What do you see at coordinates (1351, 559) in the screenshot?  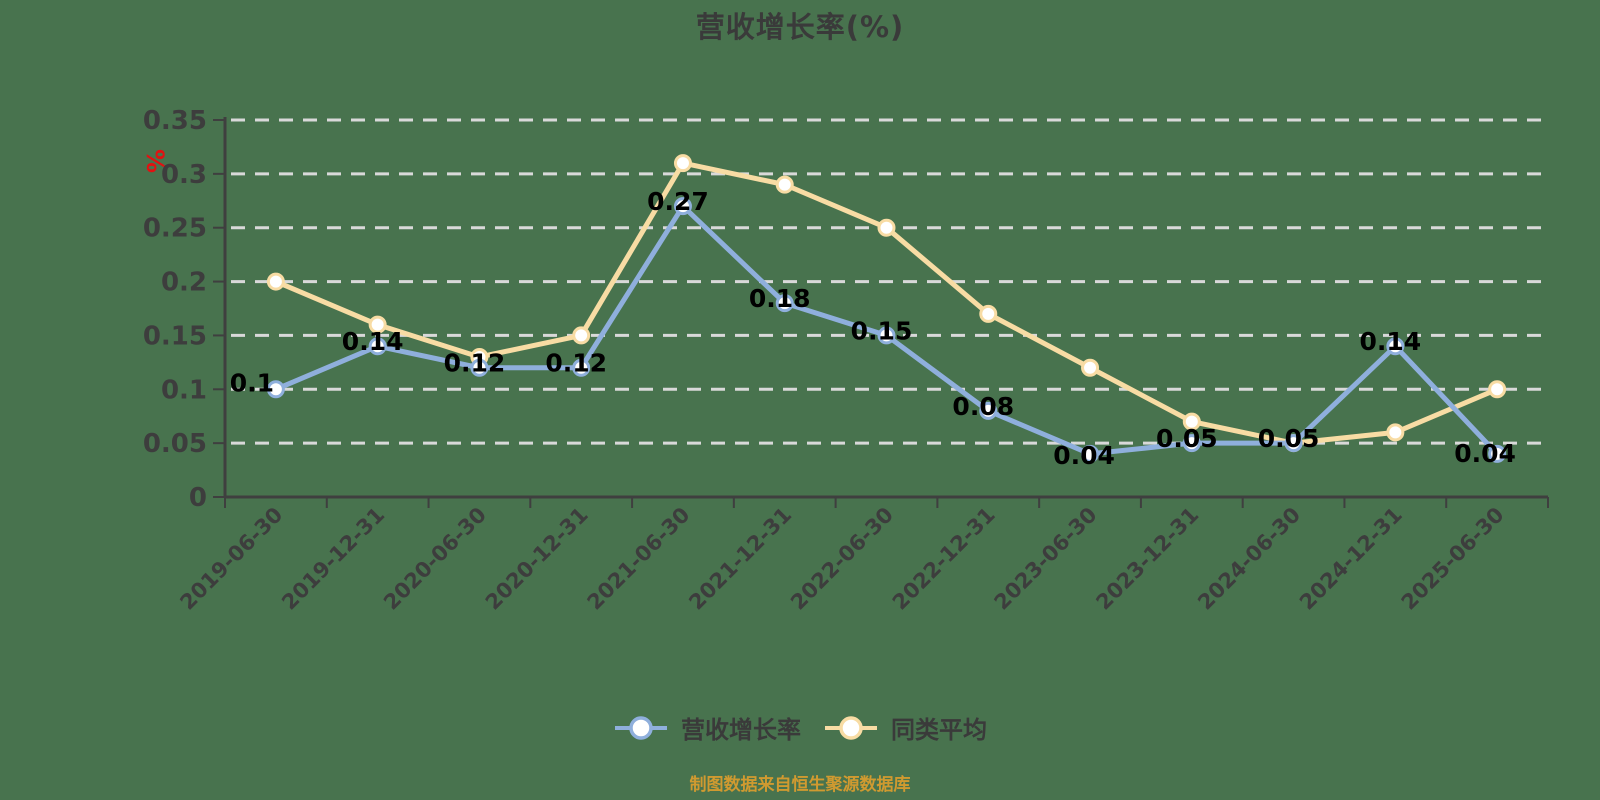 I see `x-tick-label: 2024-12-31` at bounding box center [1351, 559].